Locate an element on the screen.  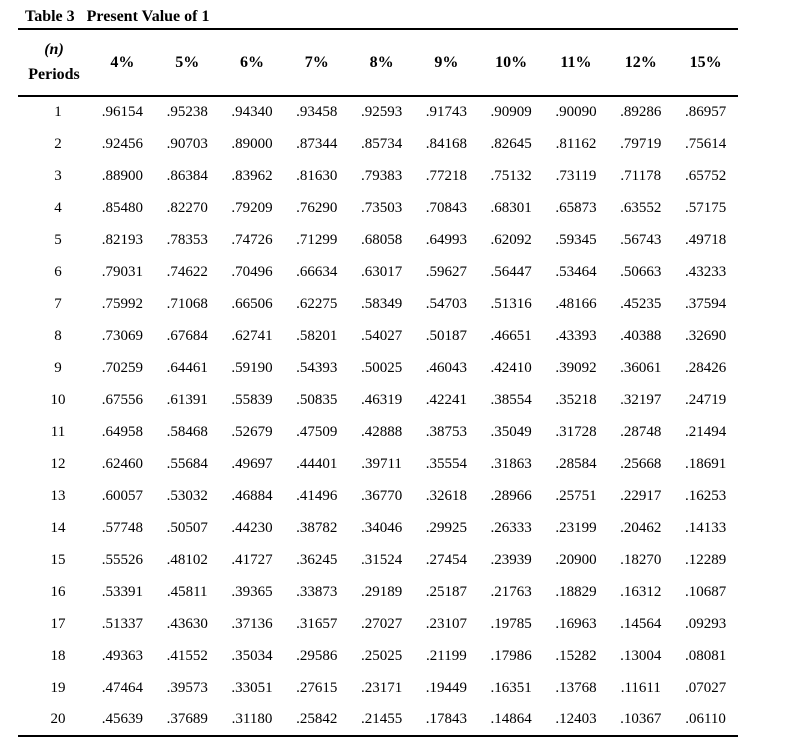
n-symbol-label: (n) is located at coordinates (54, 49).